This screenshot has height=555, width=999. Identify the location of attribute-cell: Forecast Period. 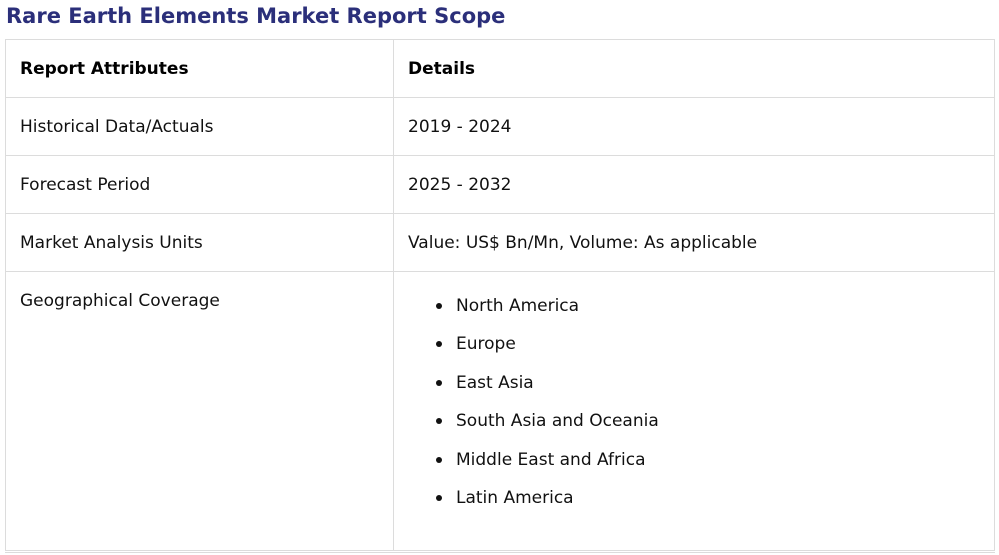
(199, 184).